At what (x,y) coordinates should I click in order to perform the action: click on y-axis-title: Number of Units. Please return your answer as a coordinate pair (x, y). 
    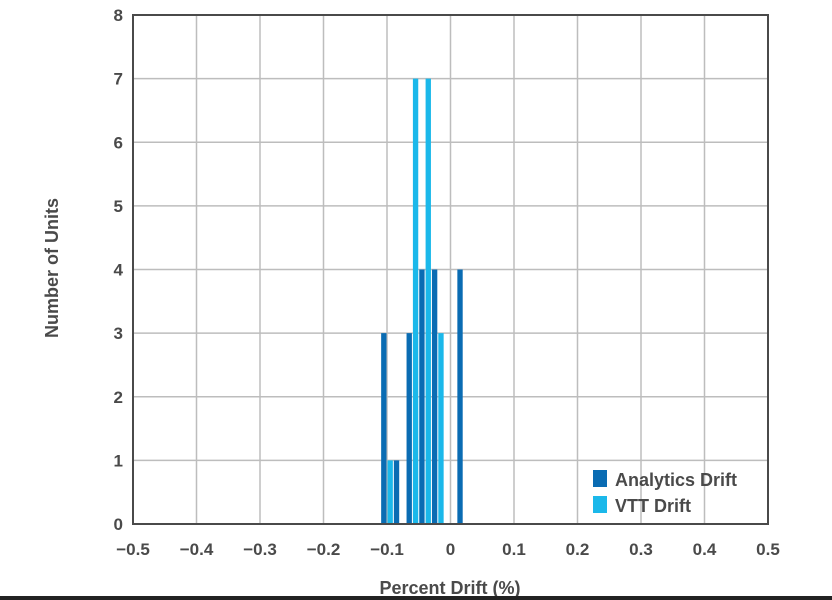
    Looking at the image, I should click on (52, 268).